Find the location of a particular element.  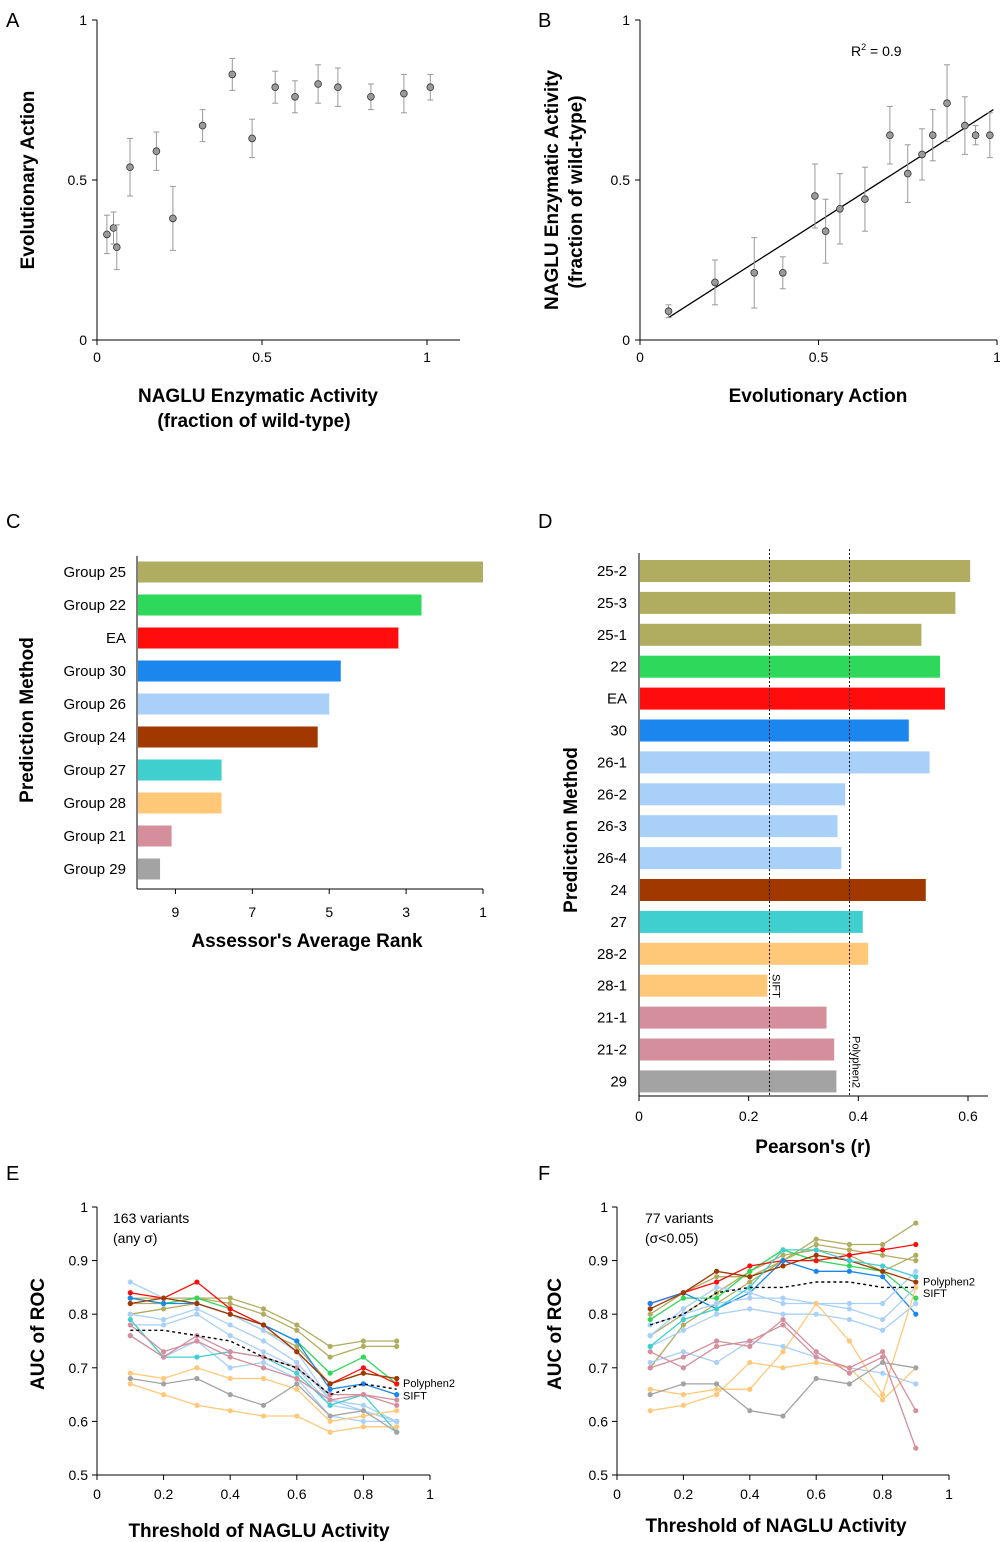

panel-label: D is located at coordinates (545, 522).